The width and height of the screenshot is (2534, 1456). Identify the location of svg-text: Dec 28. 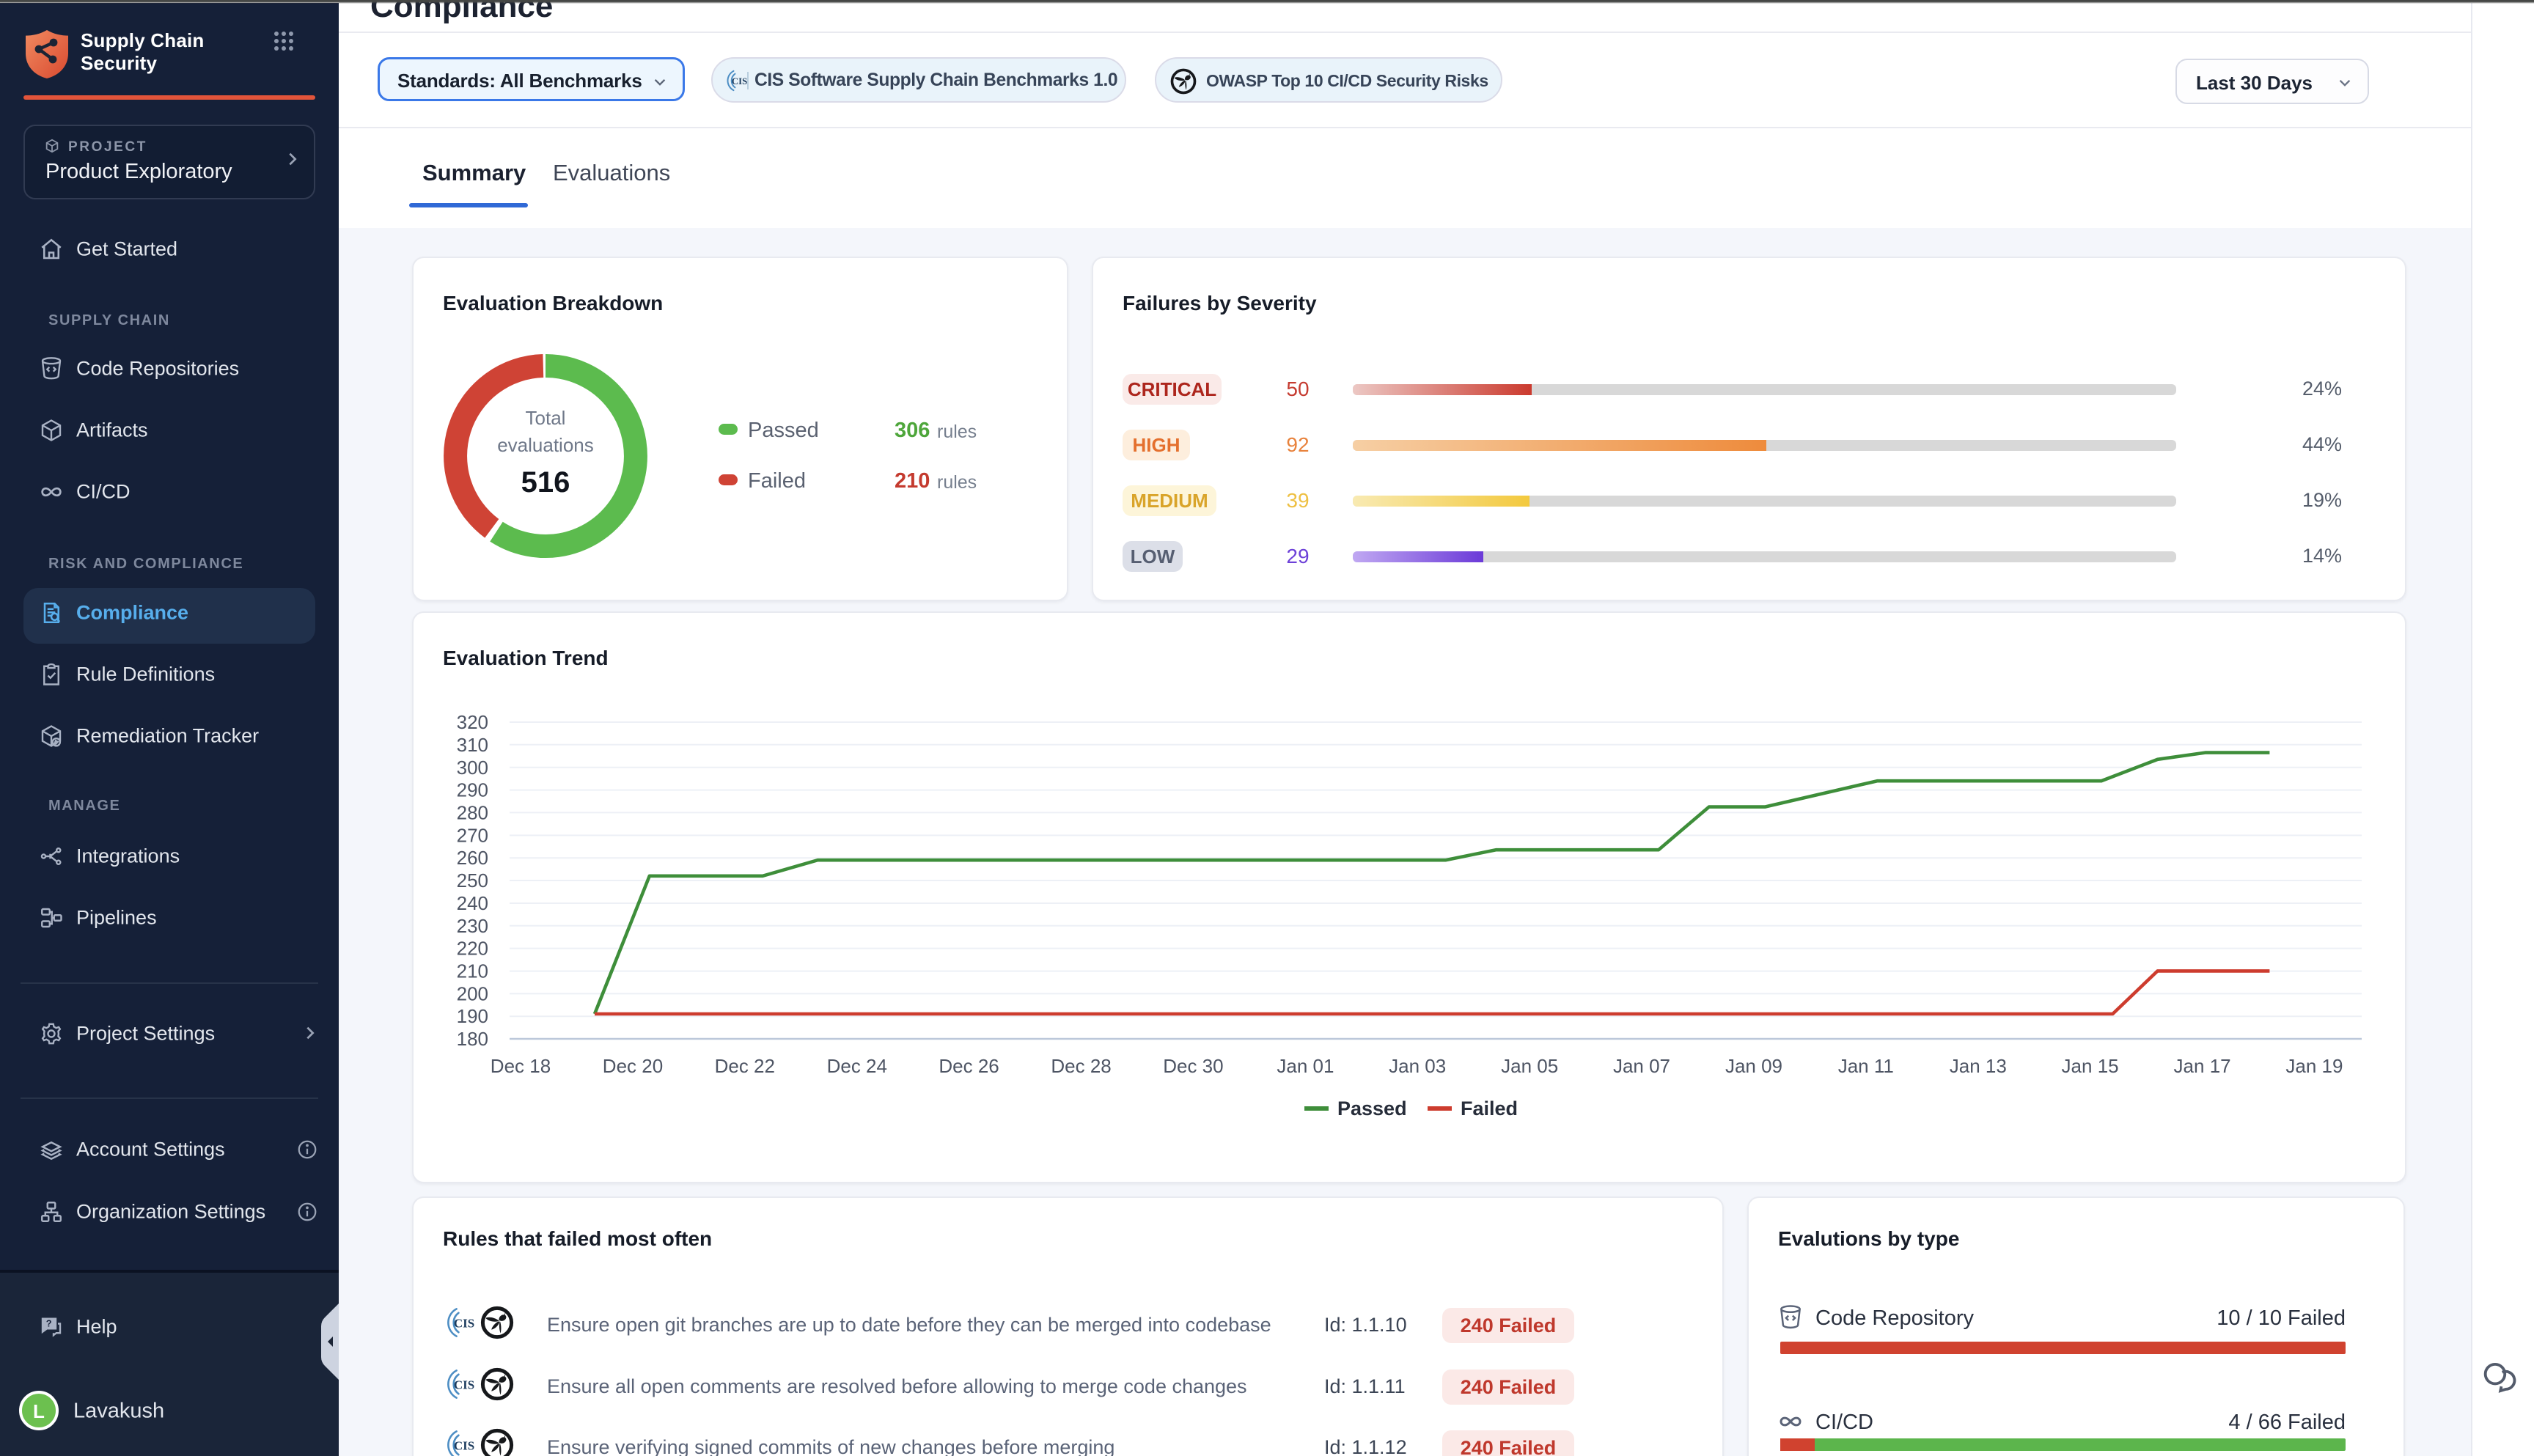
(1081, 1066).